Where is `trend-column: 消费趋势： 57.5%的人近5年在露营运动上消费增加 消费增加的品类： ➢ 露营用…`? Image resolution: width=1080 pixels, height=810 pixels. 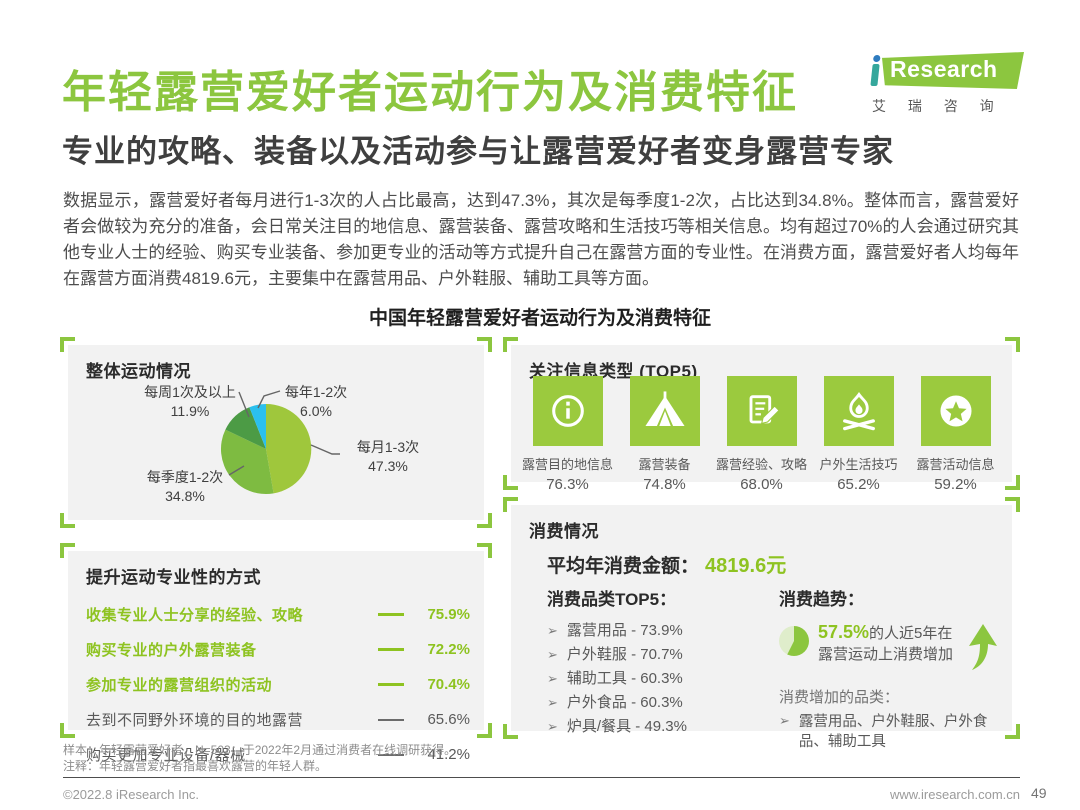 trend-column: 消费趋势： 57.5%的人近5年在露营运动上消费增加 消费增加的品类： ➢ 露营用… is located at coordinates (890, 668).